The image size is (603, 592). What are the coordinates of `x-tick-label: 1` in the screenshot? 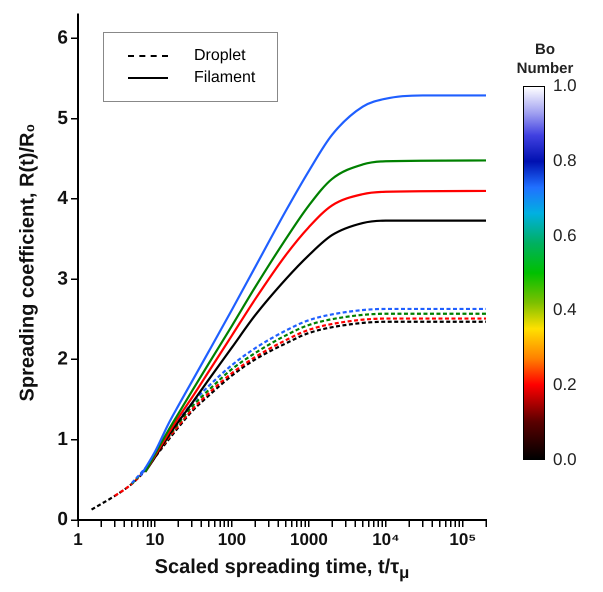 It's located at (78, 539).